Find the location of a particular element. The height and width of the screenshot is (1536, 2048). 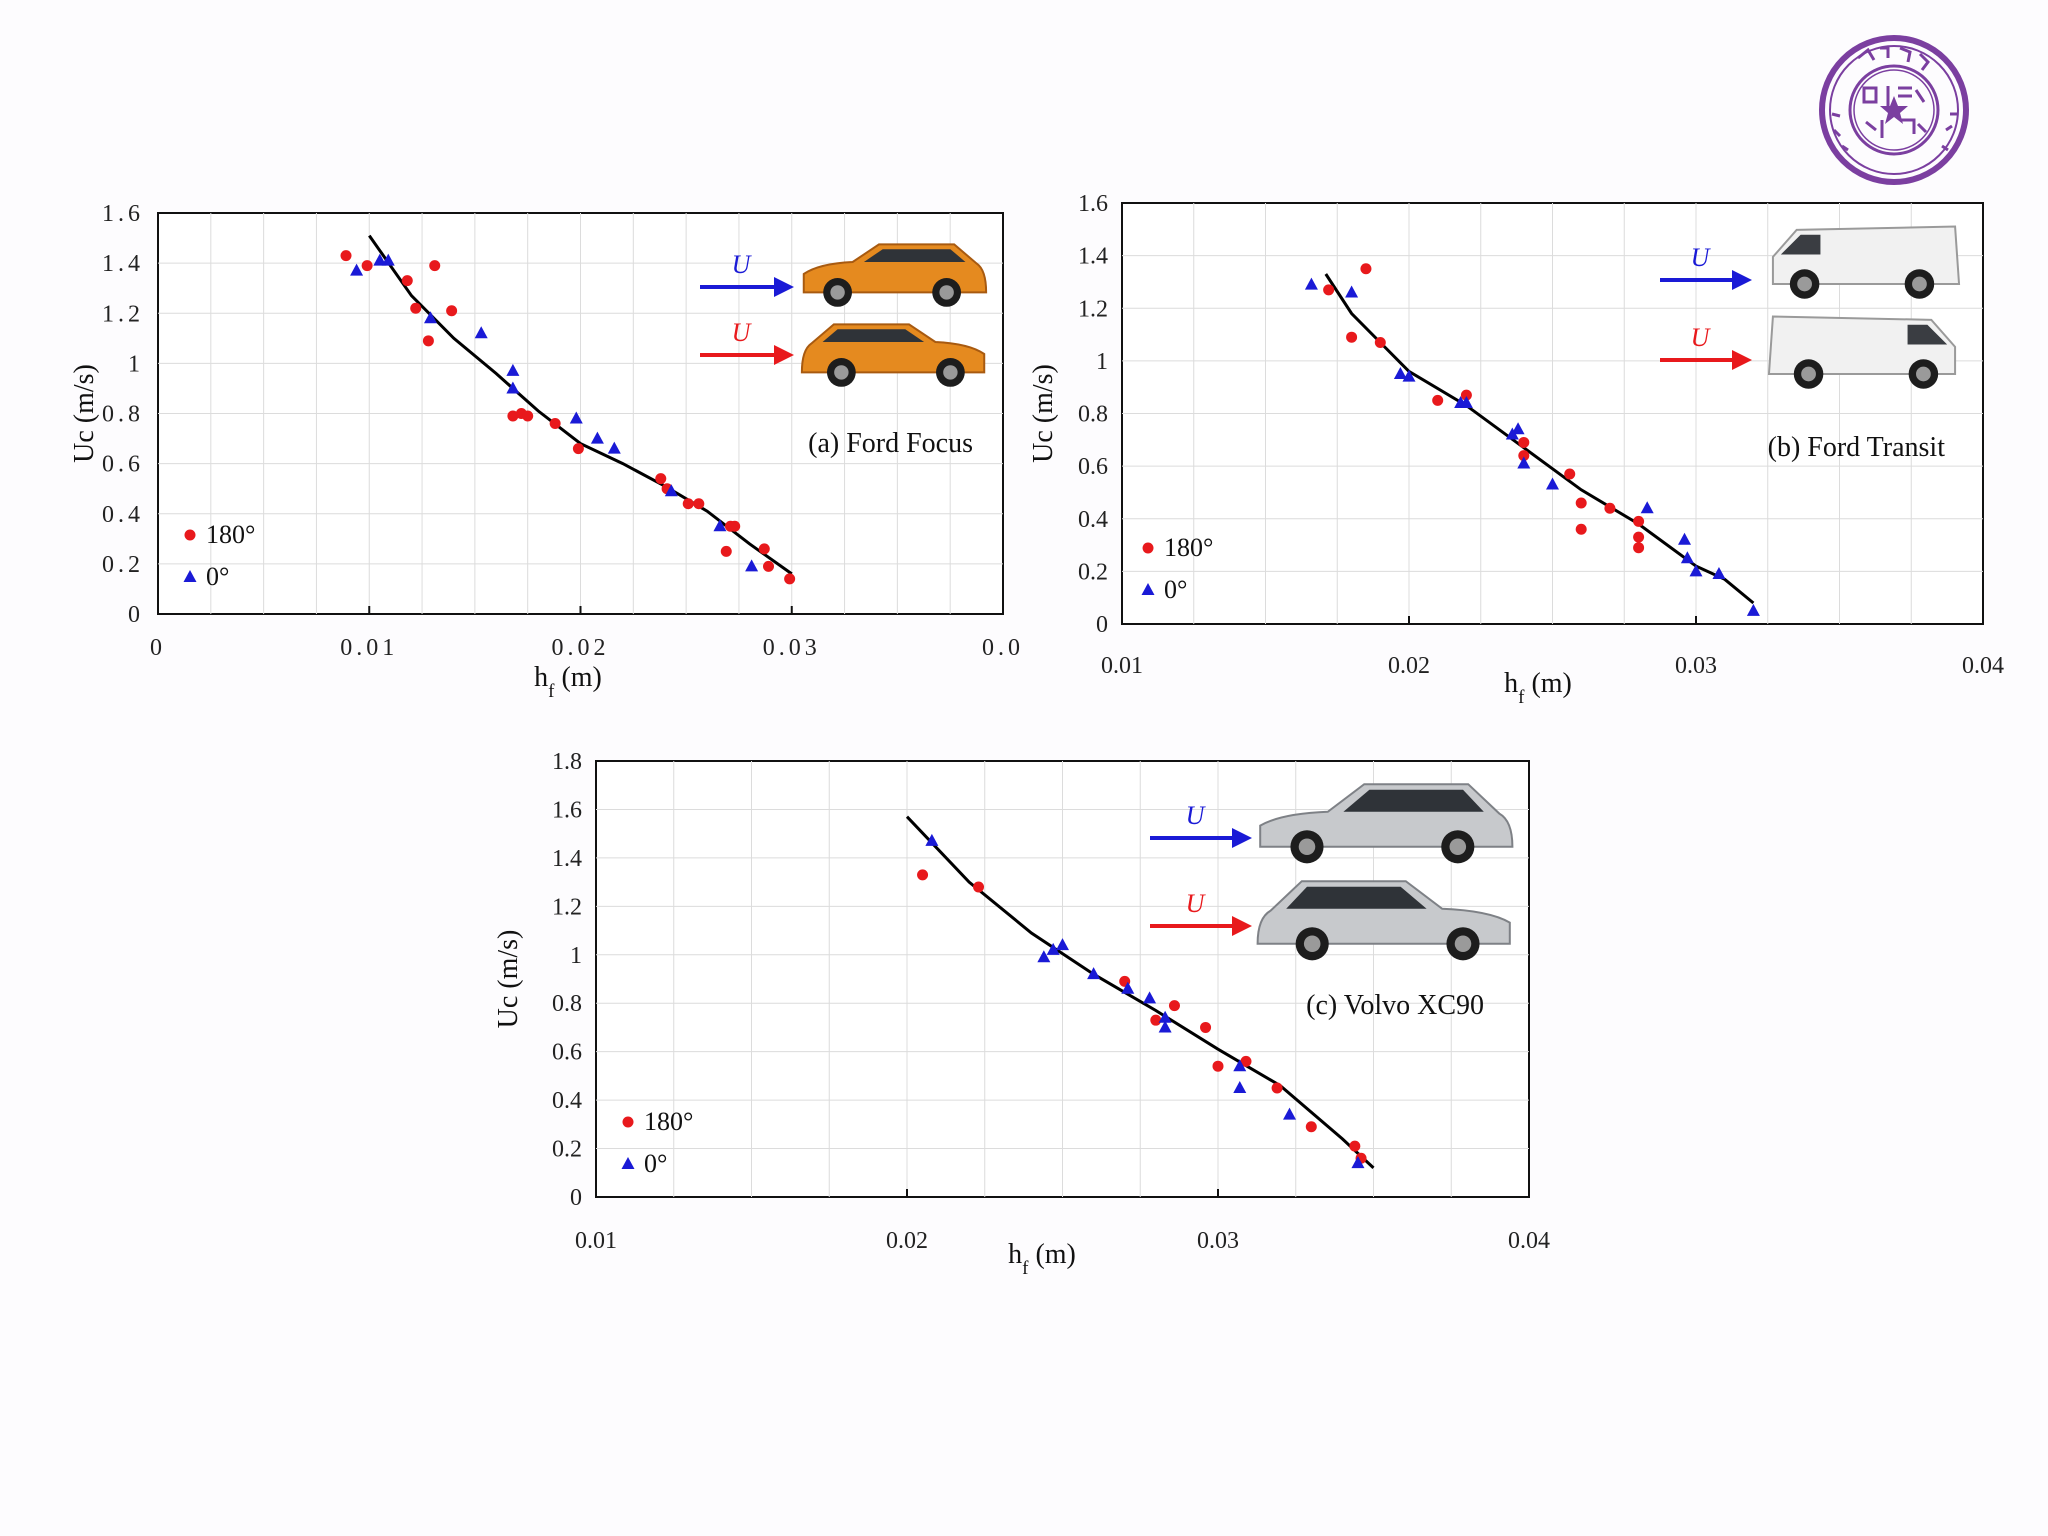

car-window is located at coordinates (914, 255).